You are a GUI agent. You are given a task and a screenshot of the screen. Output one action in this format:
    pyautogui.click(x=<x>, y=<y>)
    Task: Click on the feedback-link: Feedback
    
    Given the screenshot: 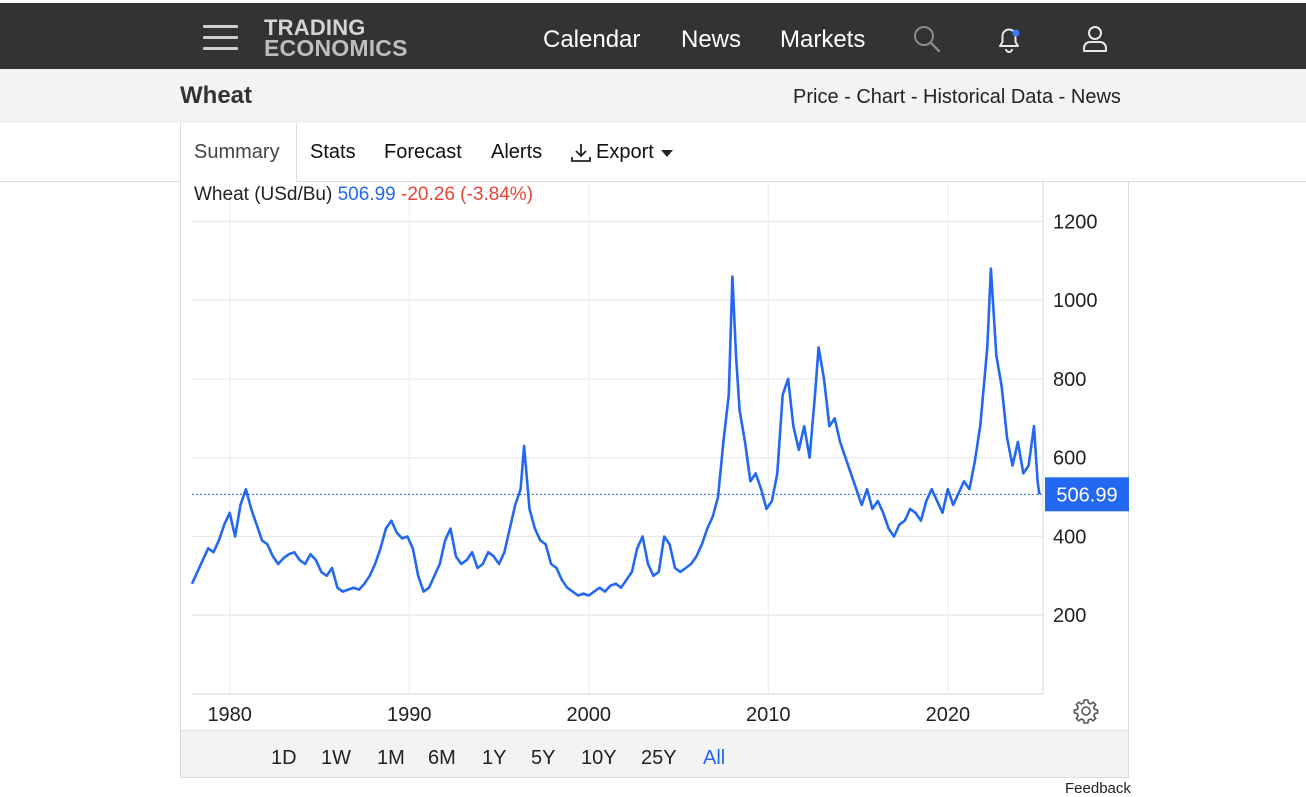 What is the action you would take?
    pyautogui.click(x=1098, y=788)
    